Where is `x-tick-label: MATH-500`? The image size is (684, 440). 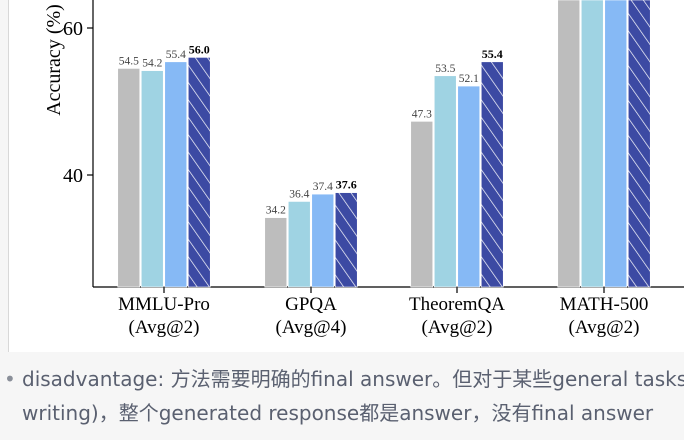 x-tick-label: MATH-500 is located at coordinates (604, 304).